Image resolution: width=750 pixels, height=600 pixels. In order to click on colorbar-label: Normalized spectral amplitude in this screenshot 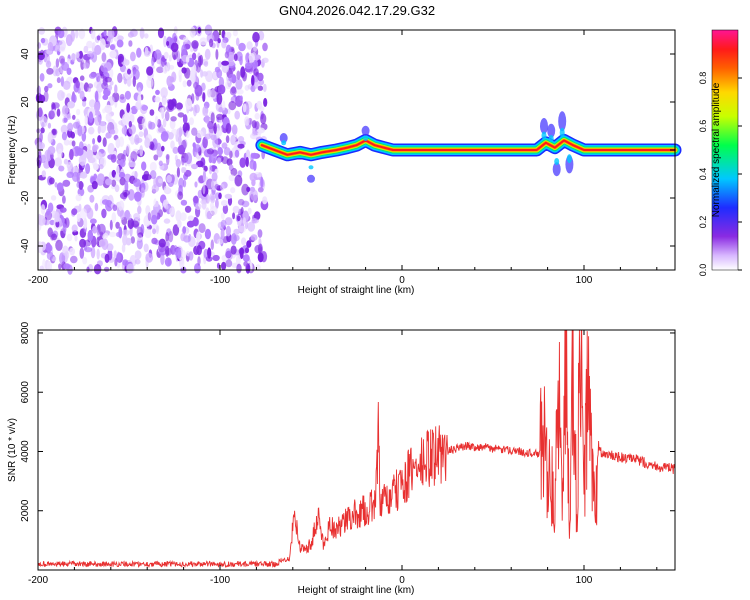, I will do `click(716, 149)`.